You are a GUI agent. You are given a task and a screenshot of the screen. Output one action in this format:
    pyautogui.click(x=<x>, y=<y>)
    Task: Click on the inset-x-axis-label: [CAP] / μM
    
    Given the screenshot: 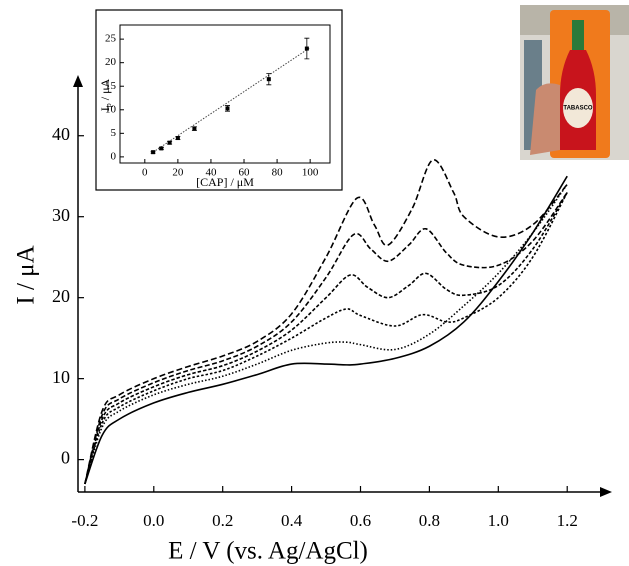 What is the action you would take?
    pyautogui.click(x=225, y=182)
    